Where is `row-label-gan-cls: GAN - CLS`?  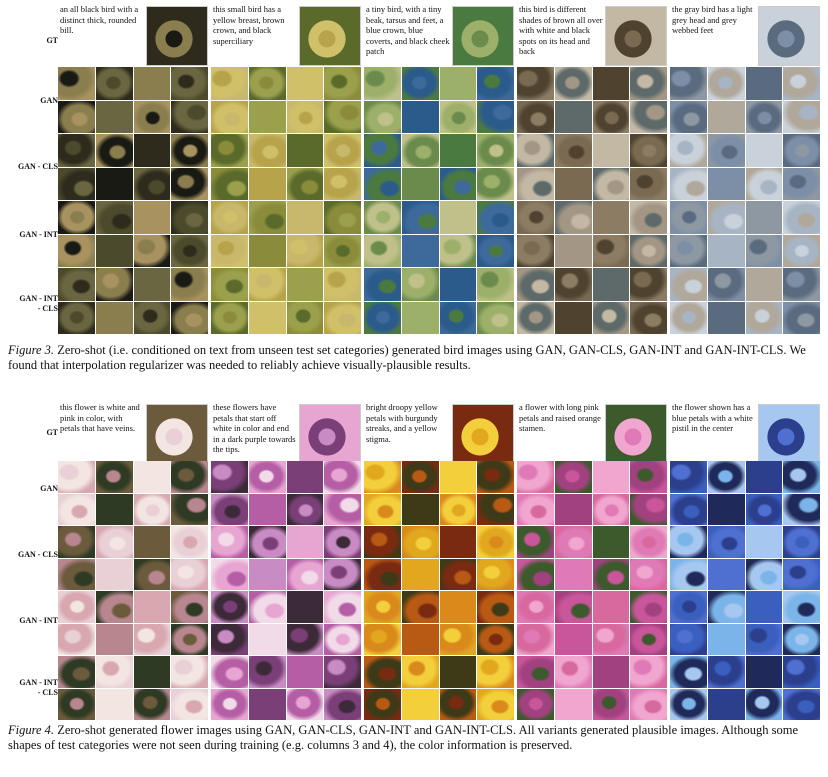 row-label-gan-cls: GAN - CLS is located at coordinates (37, 554).